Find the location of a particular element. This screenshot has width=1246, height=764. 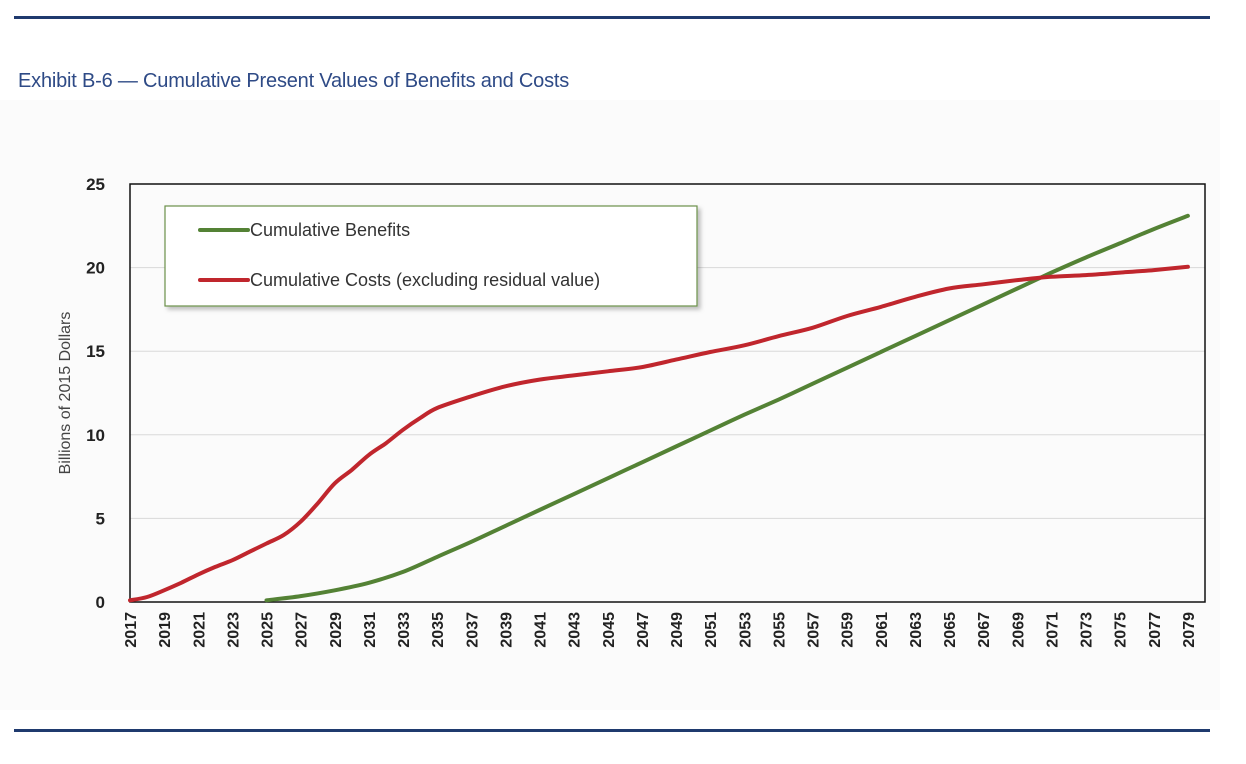

x-tick-label: 2061 is located at coordinates (882, 630).